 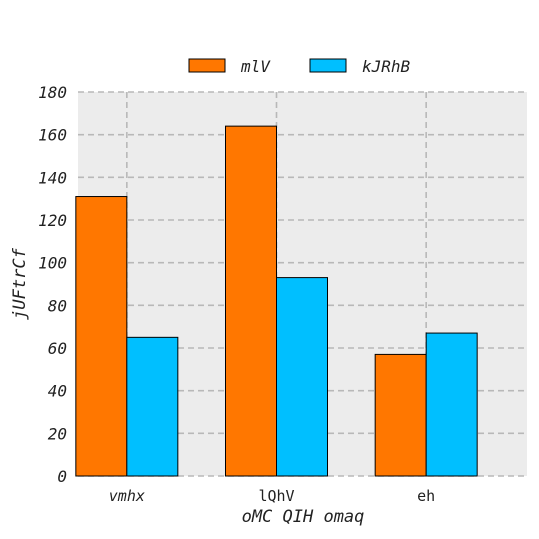 I want to click on x-tick-labels: vmhx lQhV eh, so click(x=272, y=496).